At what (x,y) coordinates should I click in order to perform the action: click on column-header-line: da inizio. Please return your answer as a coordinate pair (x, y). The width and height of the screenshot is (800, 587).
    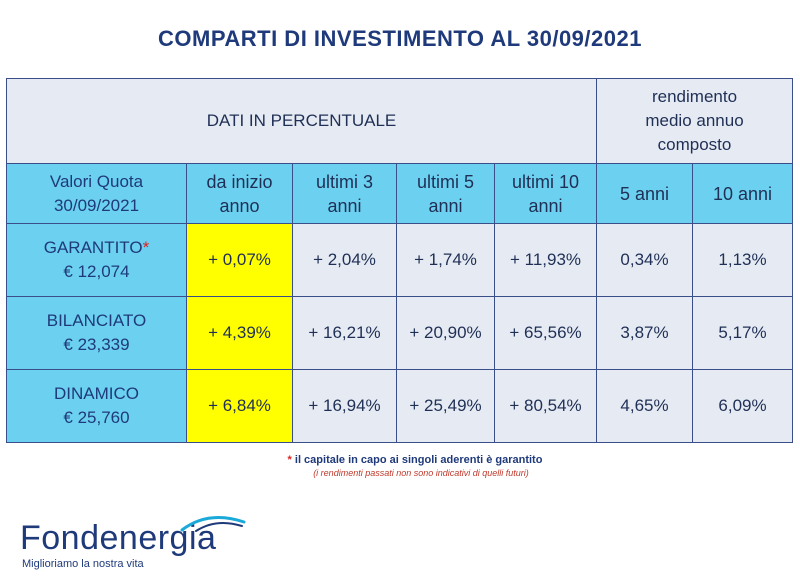
    Looking at the image, I should click on (239, 181).